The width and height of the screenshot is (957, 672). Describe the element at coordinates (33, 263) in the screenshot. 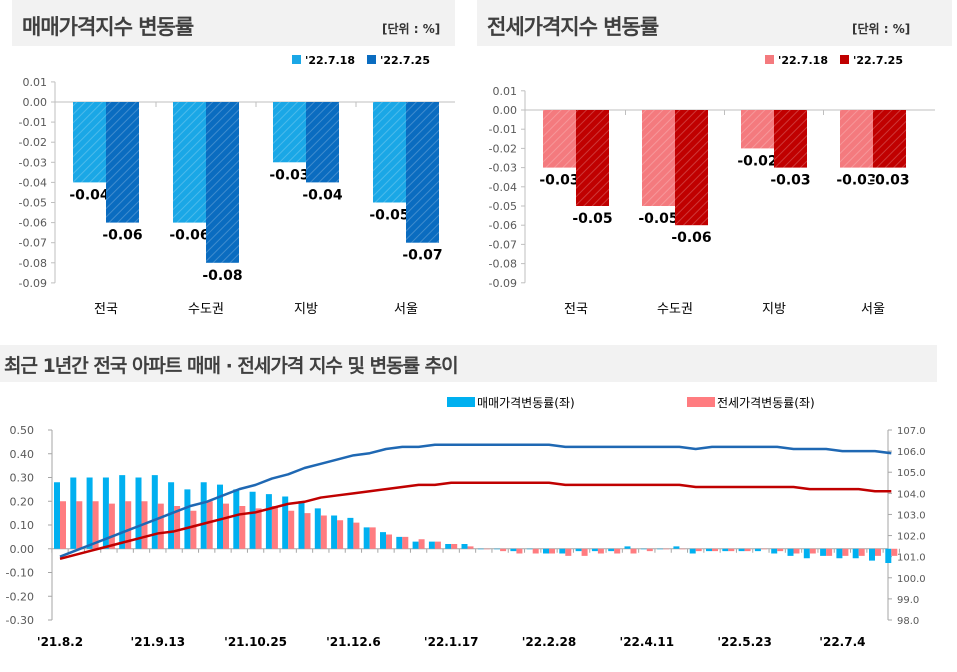

I see `sale-y-tick-label: -0.08` at that location.